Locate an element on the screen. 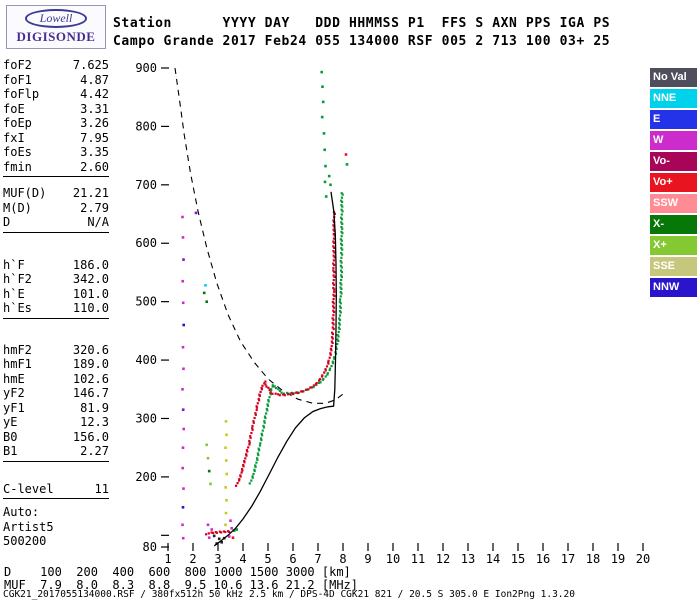  es-trace-o-mode is located at coordinates (218, 533).